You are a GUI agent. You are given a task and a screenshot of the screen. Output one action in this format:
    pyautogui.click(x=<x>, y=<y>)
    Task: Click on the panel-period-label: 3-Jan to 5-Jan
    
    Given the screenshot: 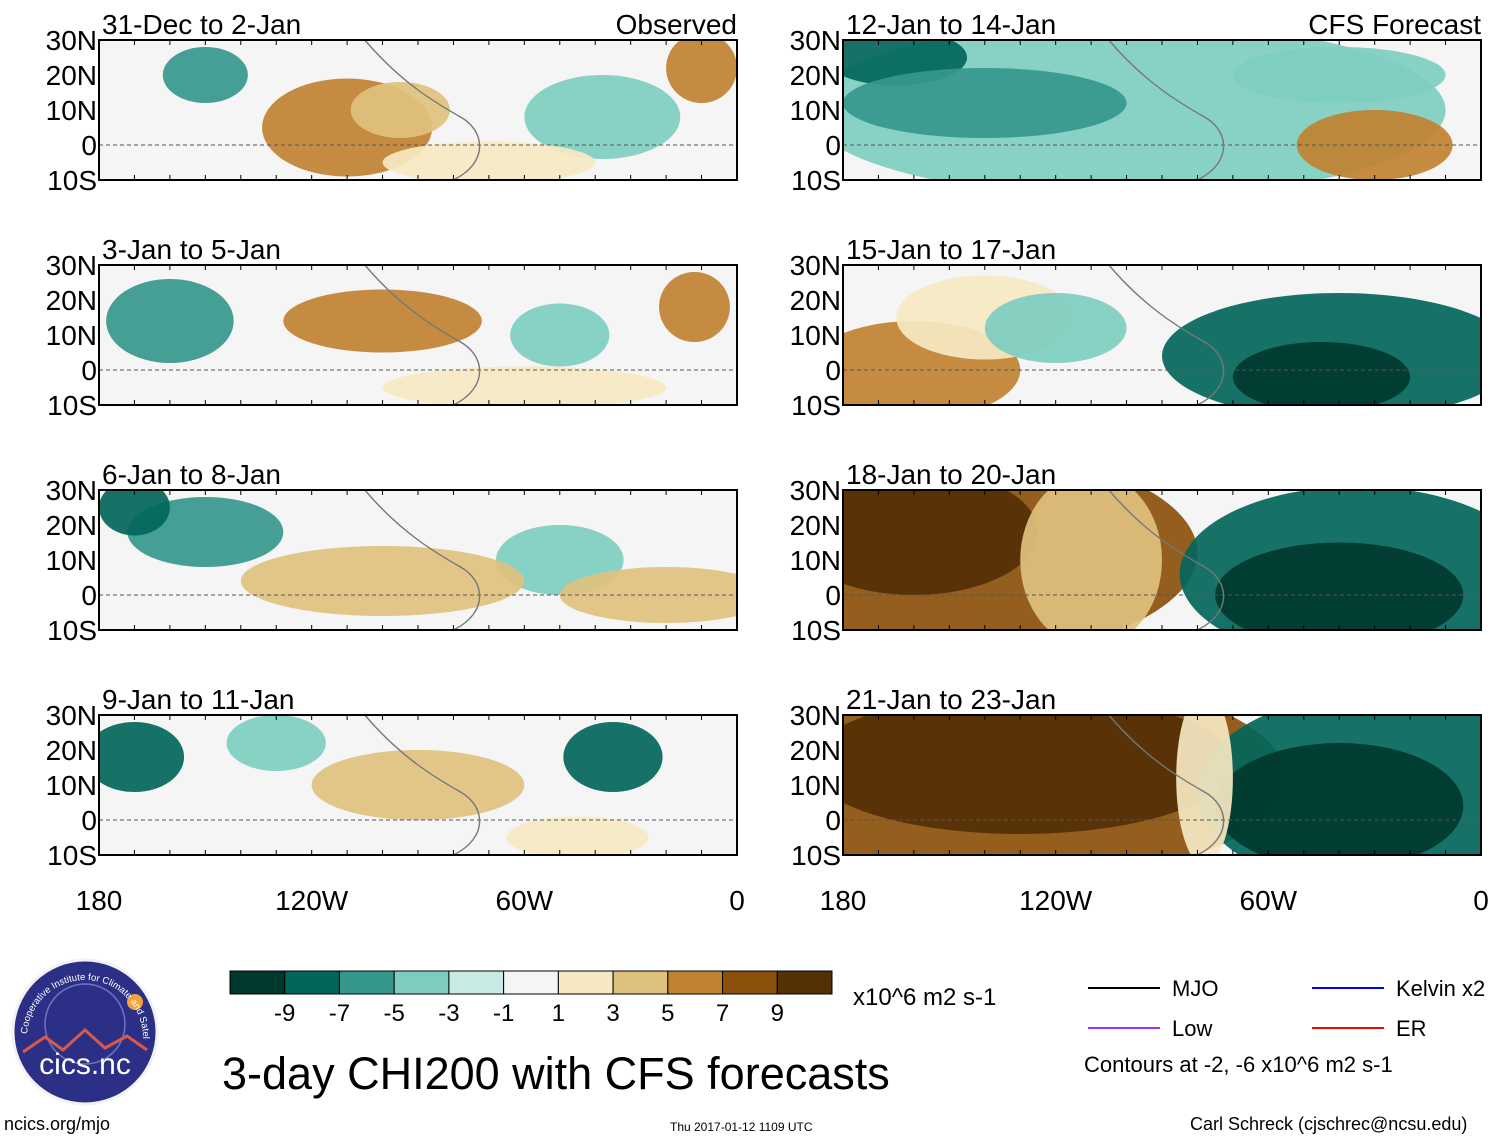 What is the action you would take?
    pyautogui.click(x=191, y=249)
    